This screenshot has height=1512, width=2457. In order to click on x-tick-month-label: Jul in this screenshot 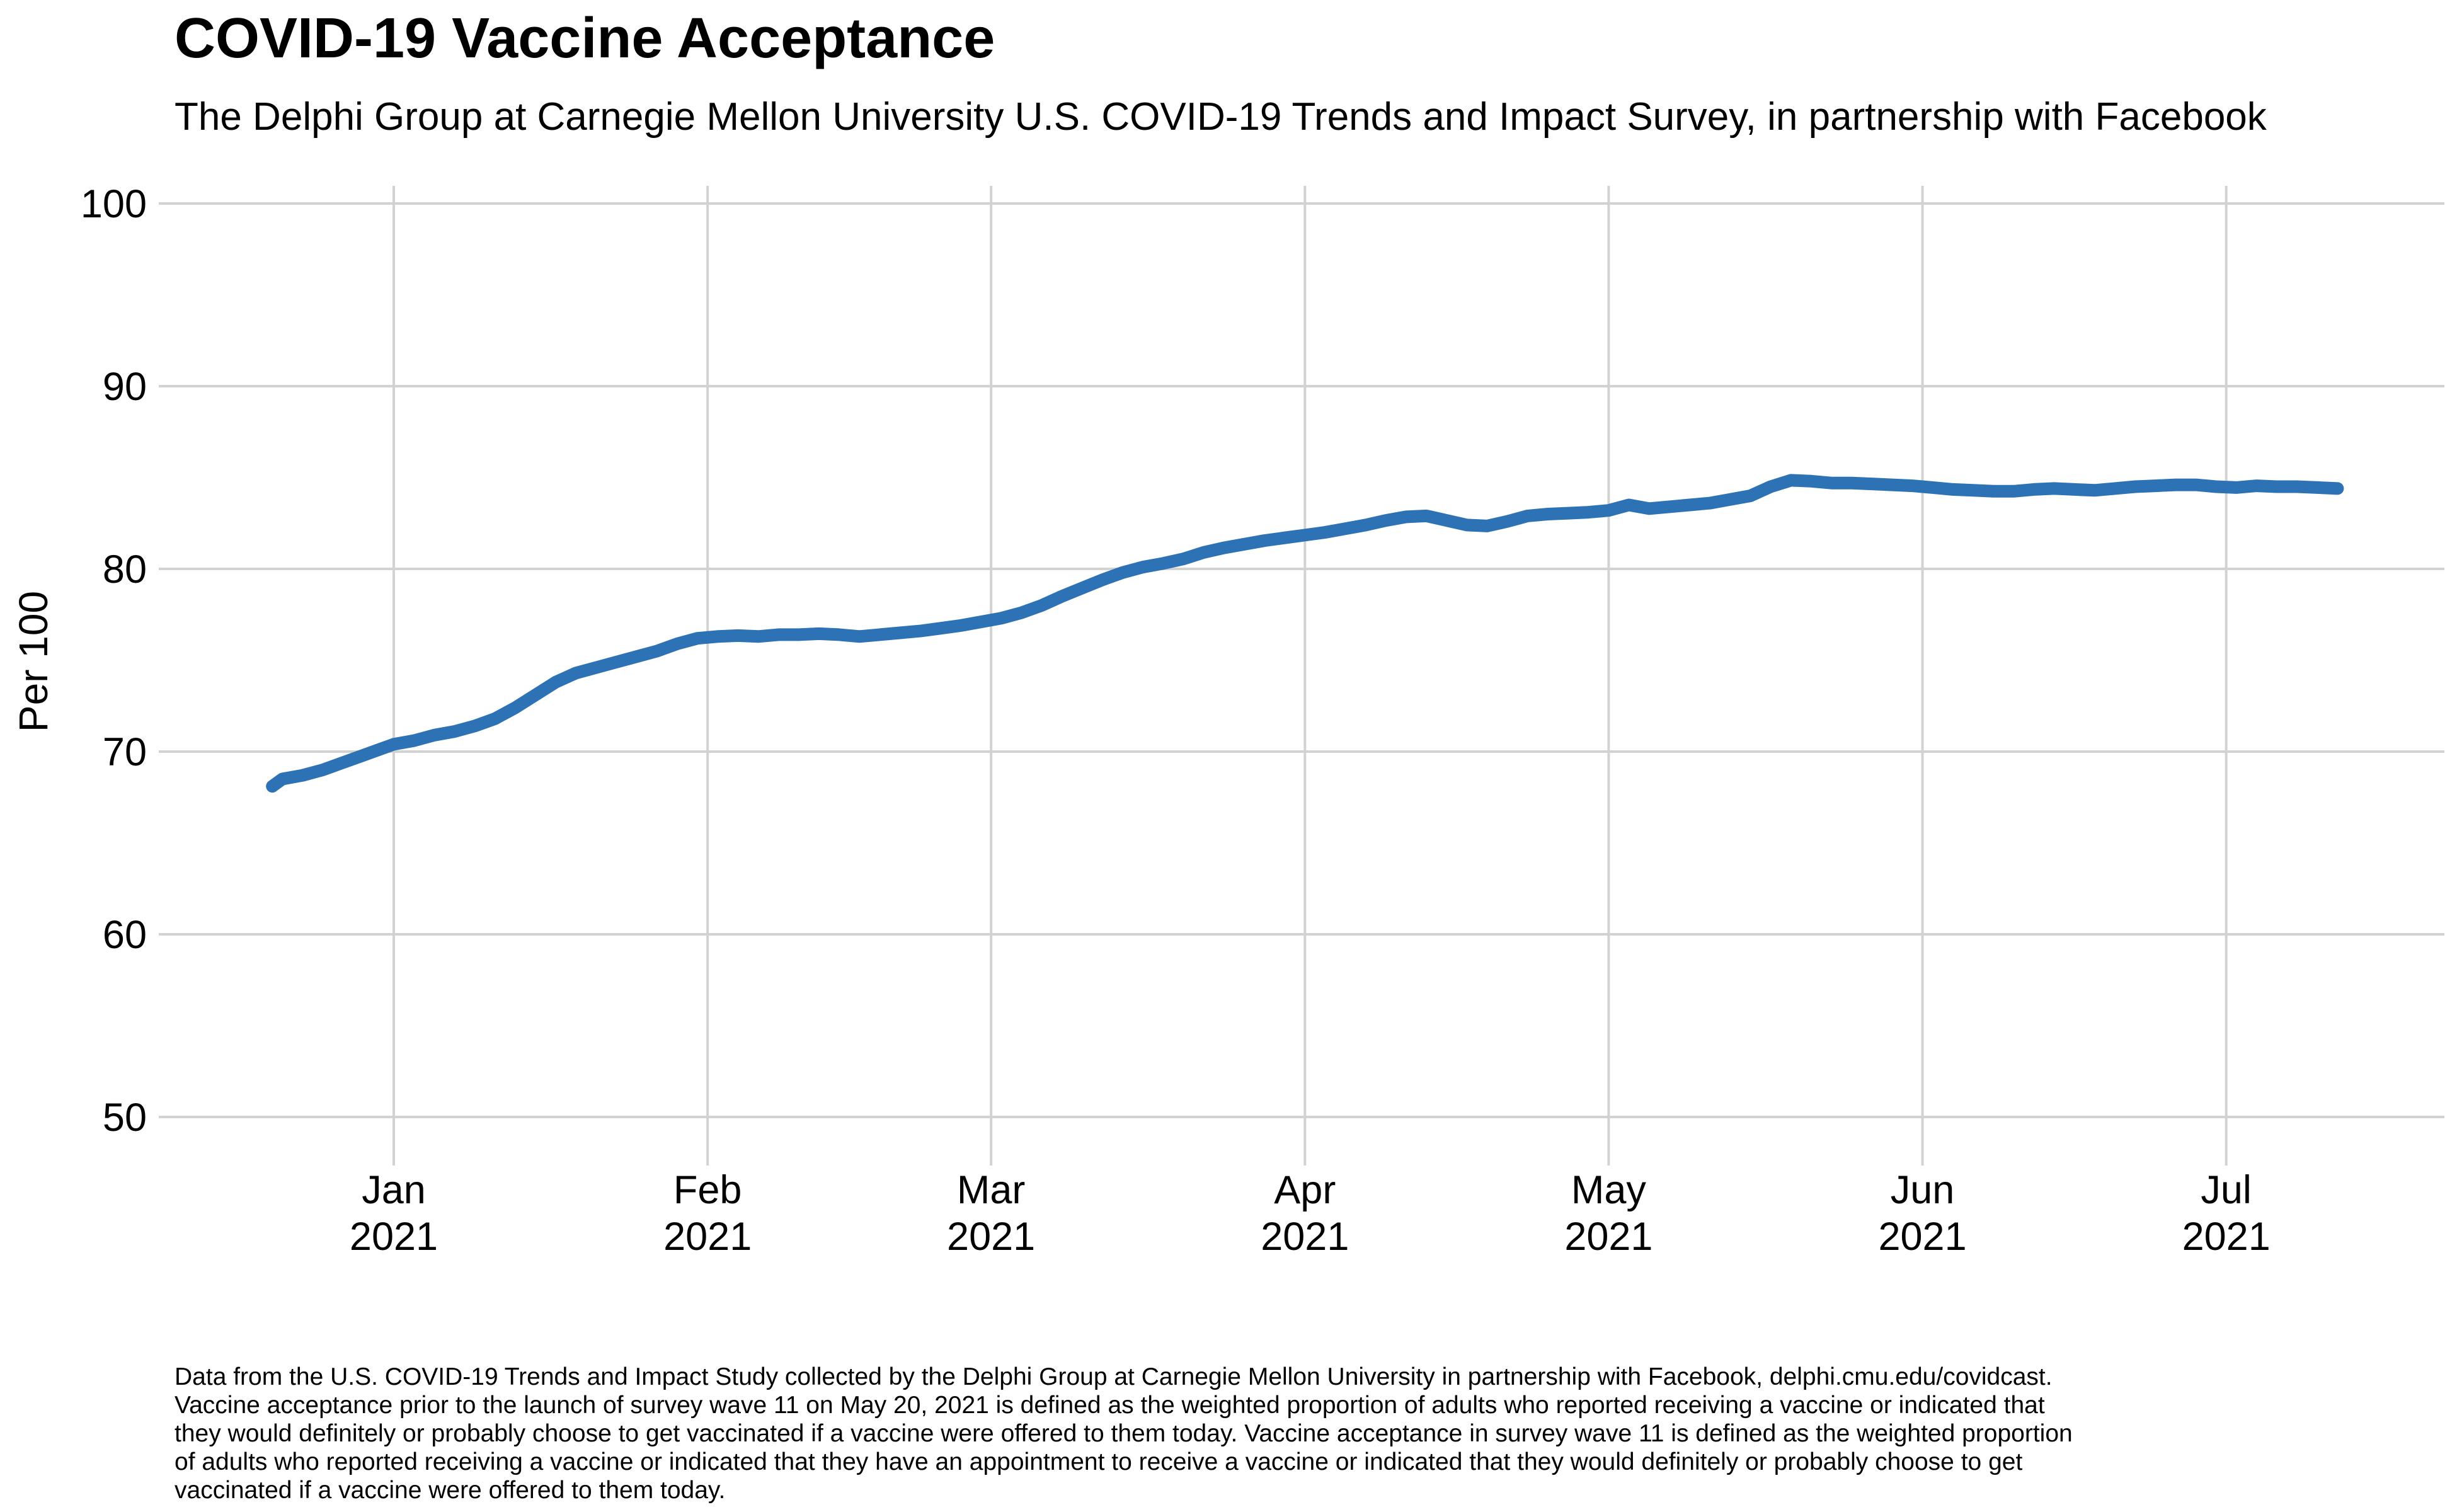, I will do `click(2226, 1190)`.